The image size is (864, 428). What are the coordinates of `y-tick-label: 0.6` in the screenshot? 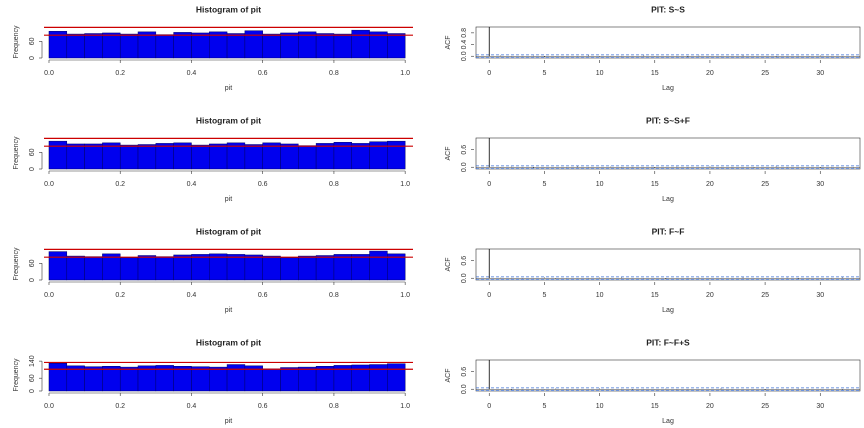 It's located at (464, 261).